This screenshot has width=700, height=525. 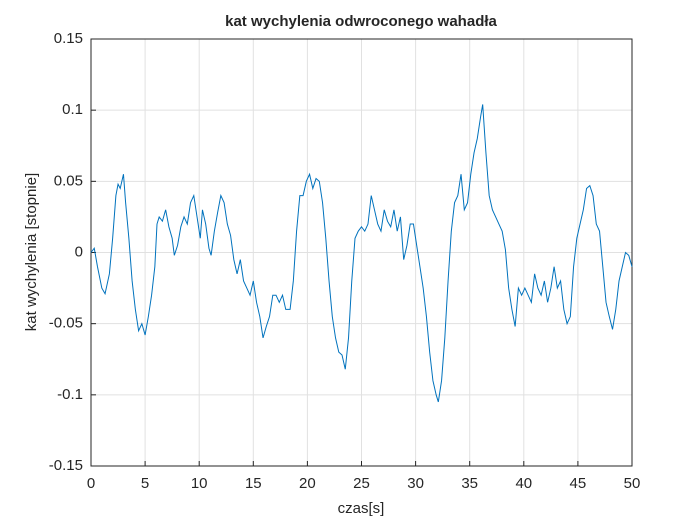 What do you see at coordinates (632, 483) in the screenshot?
I see `x-tick-label: 50` at bounding box center [632, 483].